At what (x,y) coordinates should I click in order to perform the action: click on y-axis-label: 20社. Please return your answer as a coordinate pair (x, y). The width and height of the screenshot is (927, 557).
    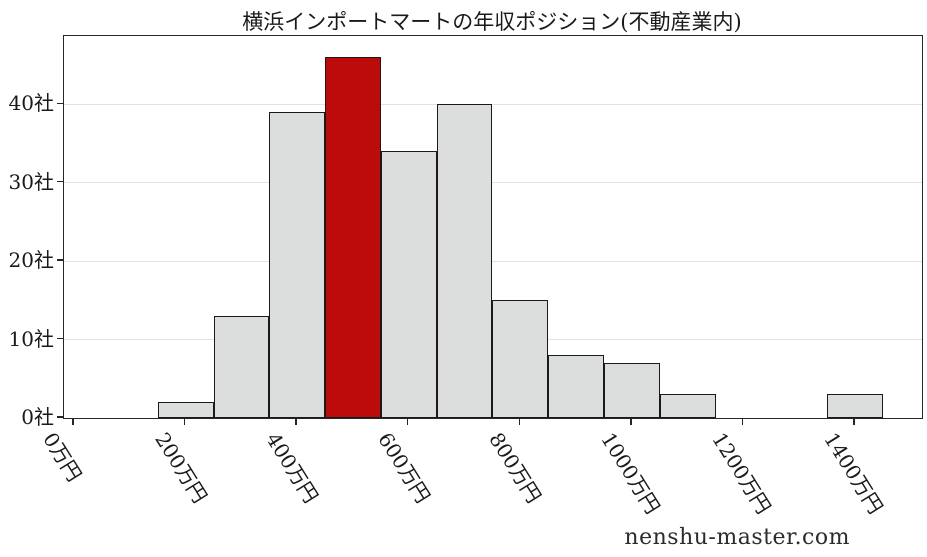
    Looking at the image, I should click on (31, 260).